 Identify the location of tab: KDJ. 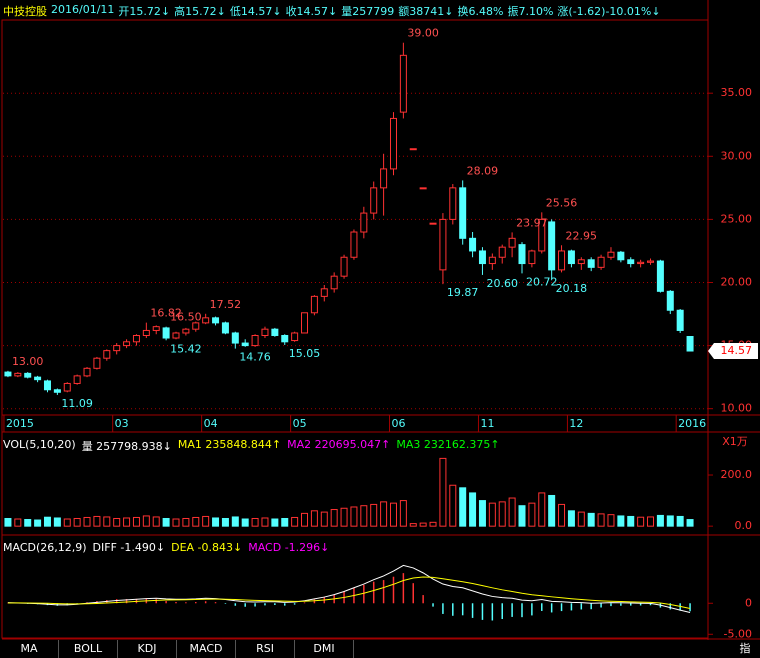
(147, 649).